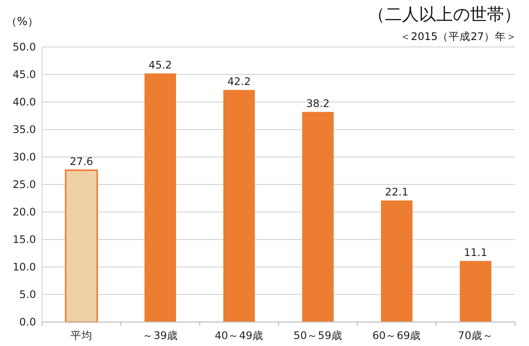  I want to click on x-tick-label: 60～69歳, so click(397, 335).